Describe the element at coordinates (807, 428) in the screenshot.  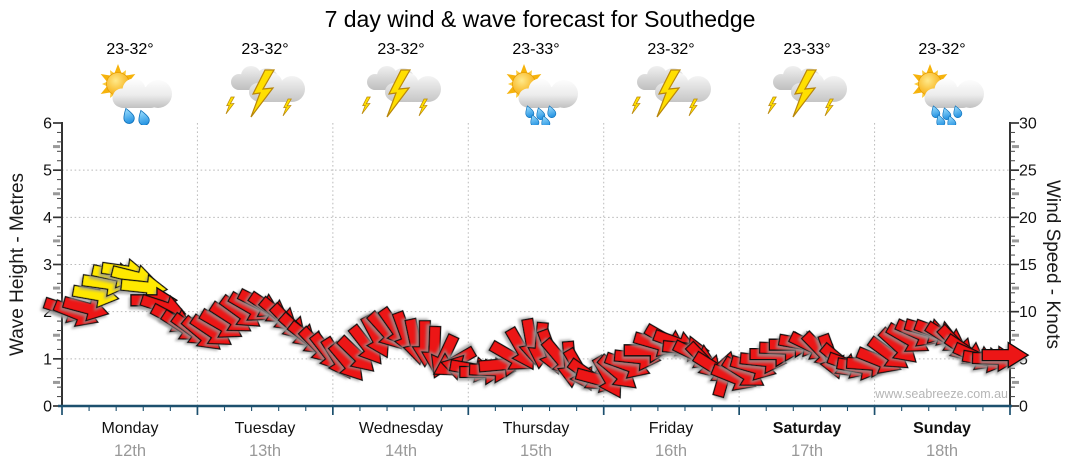
I see `day-label: Saturday` at that location.